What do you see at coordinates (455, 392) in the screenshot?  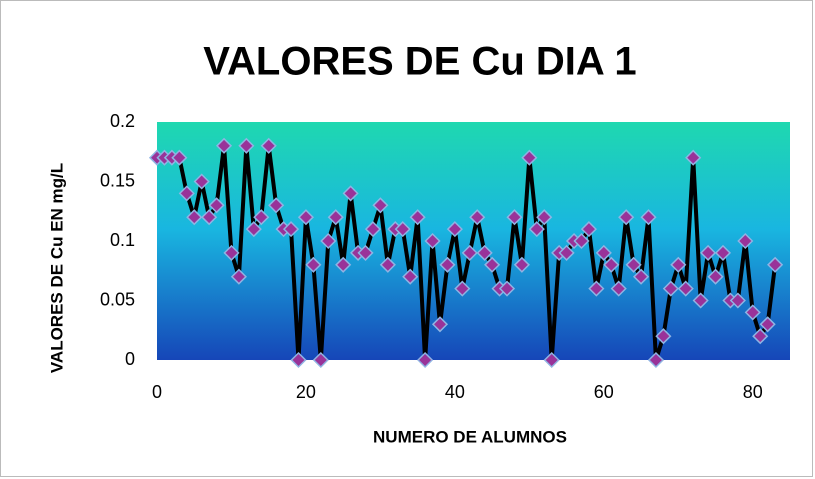 I see `x-tick-label: 40` at bounding box center [455, 392].